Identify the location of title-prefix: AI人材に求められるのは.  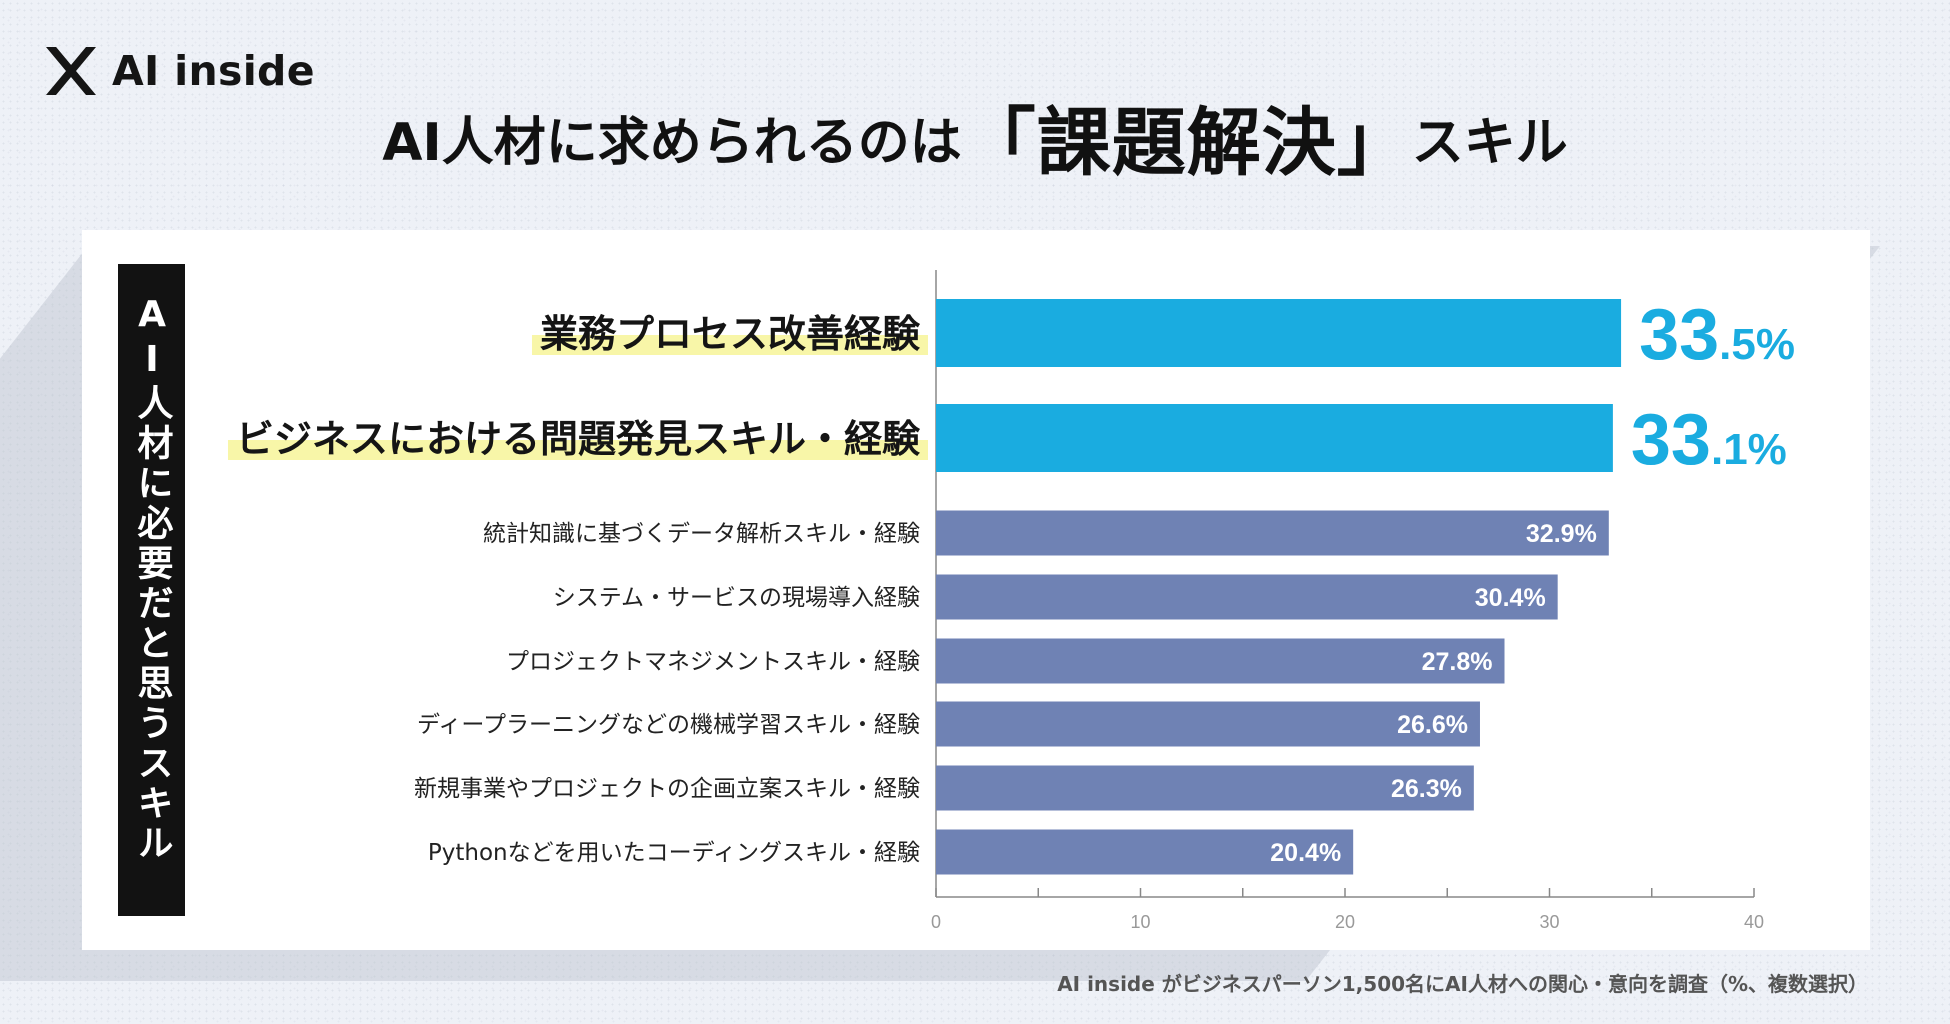
(672, 143).